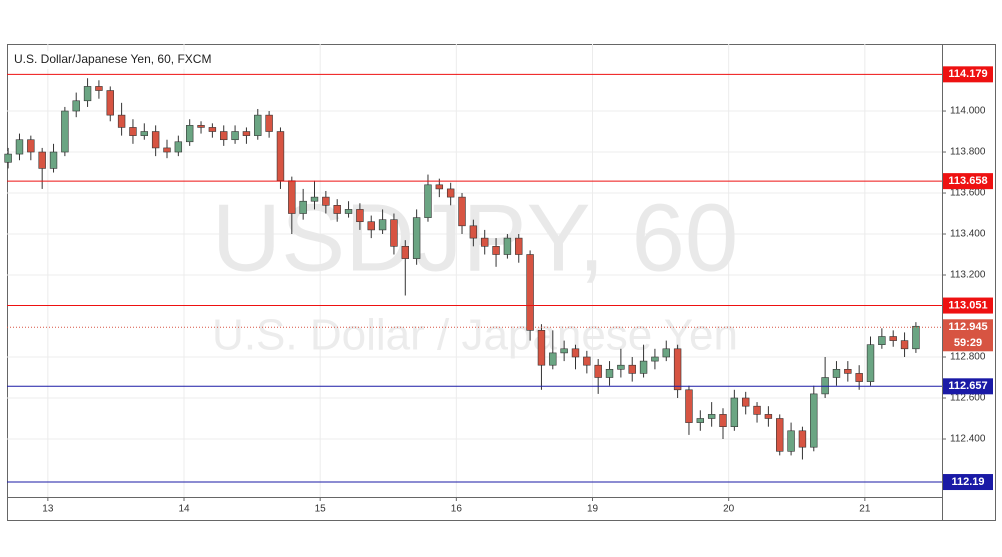 Image resolution: width=1002 pixels, height=557 pixels. Describe the element at coordinates (968, 357) in the screenshot. I see `y-tick-label: 112.800` at that location.